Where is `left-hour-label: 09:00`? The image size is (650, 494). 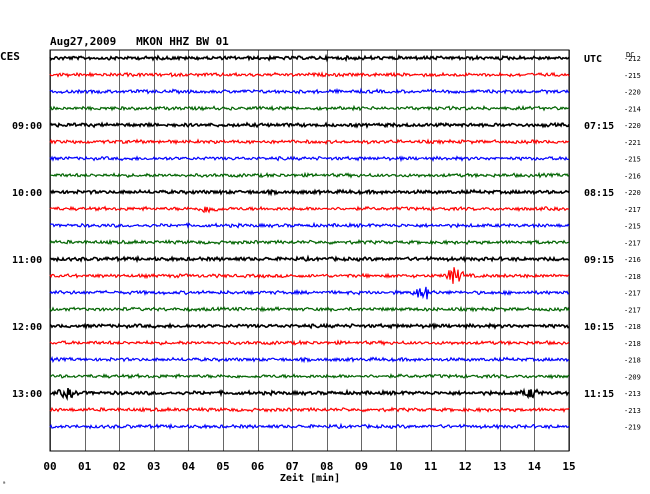 left-hour-label: 09:00 is located at coordinates (27, 126).